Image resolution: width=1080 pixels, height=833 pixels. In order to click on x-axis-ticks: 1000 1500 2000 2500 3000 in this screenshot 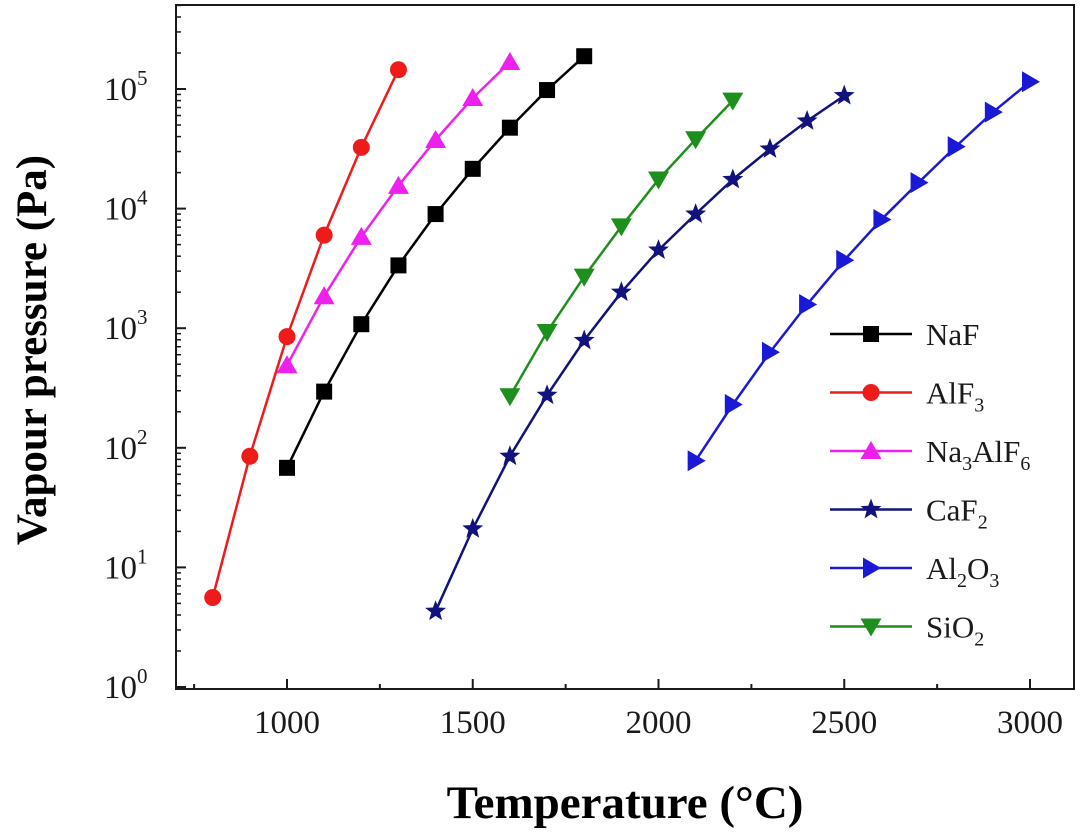, I will do `click(628, 710)`.